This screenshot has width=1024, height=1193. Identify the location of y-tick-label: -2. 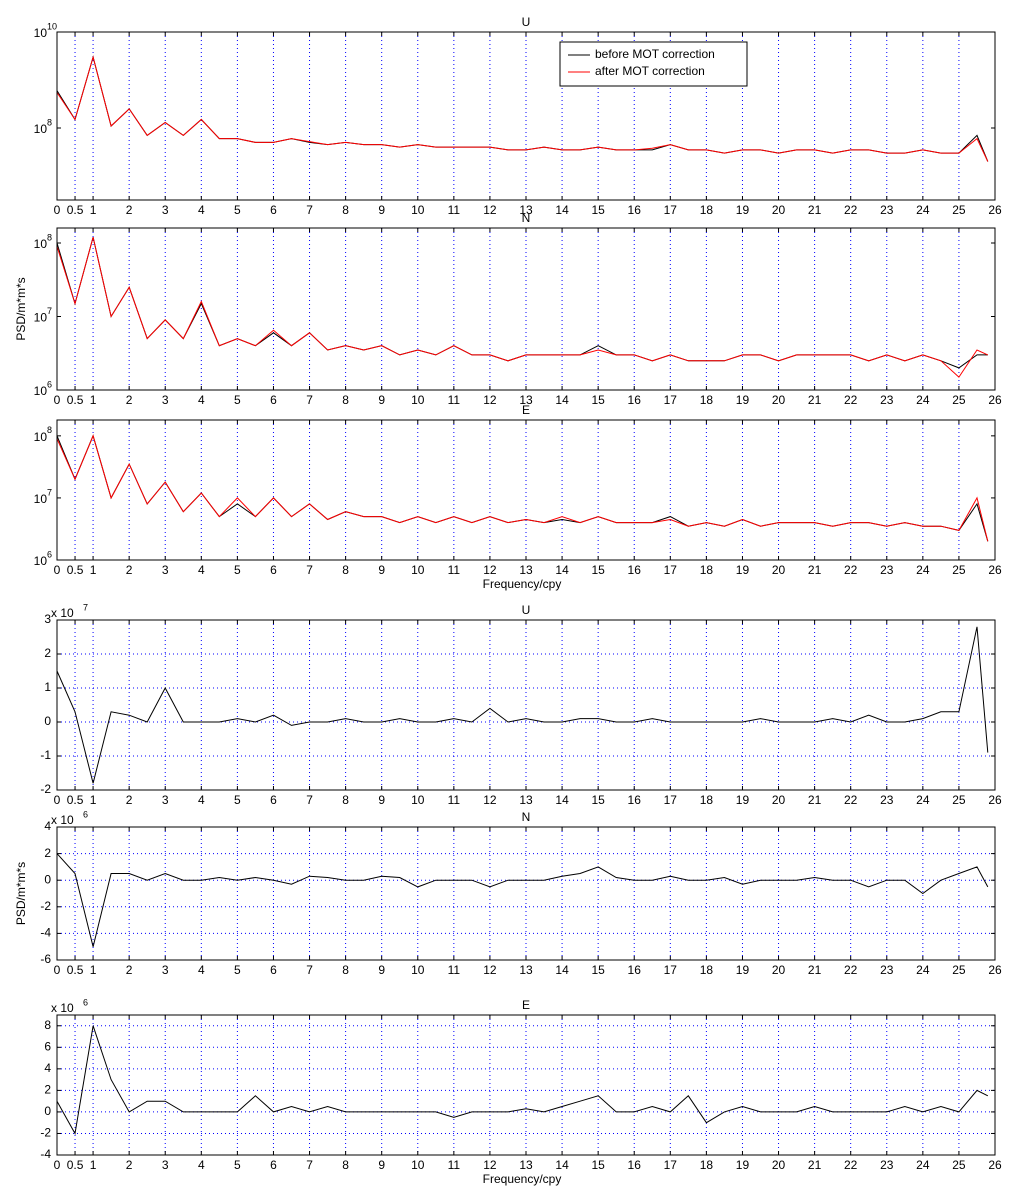
(45, 789).